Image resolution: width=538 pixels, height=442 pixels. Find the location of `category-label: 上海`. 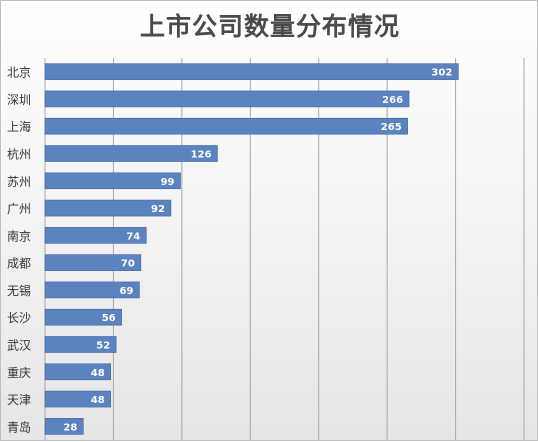

category-label: 上海 is located at coordinates (19, 126).